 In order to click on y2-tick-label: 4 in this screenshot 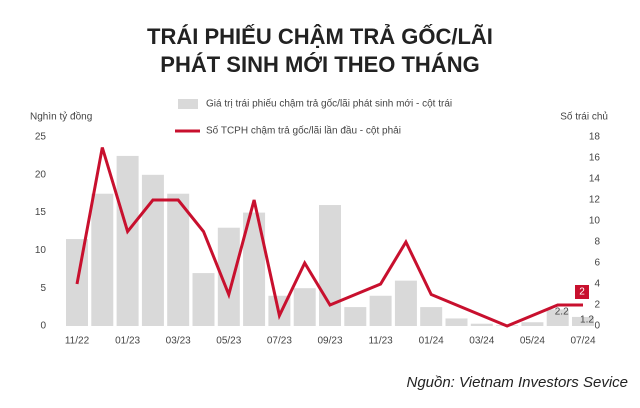, I will do `click(597, 284)`.